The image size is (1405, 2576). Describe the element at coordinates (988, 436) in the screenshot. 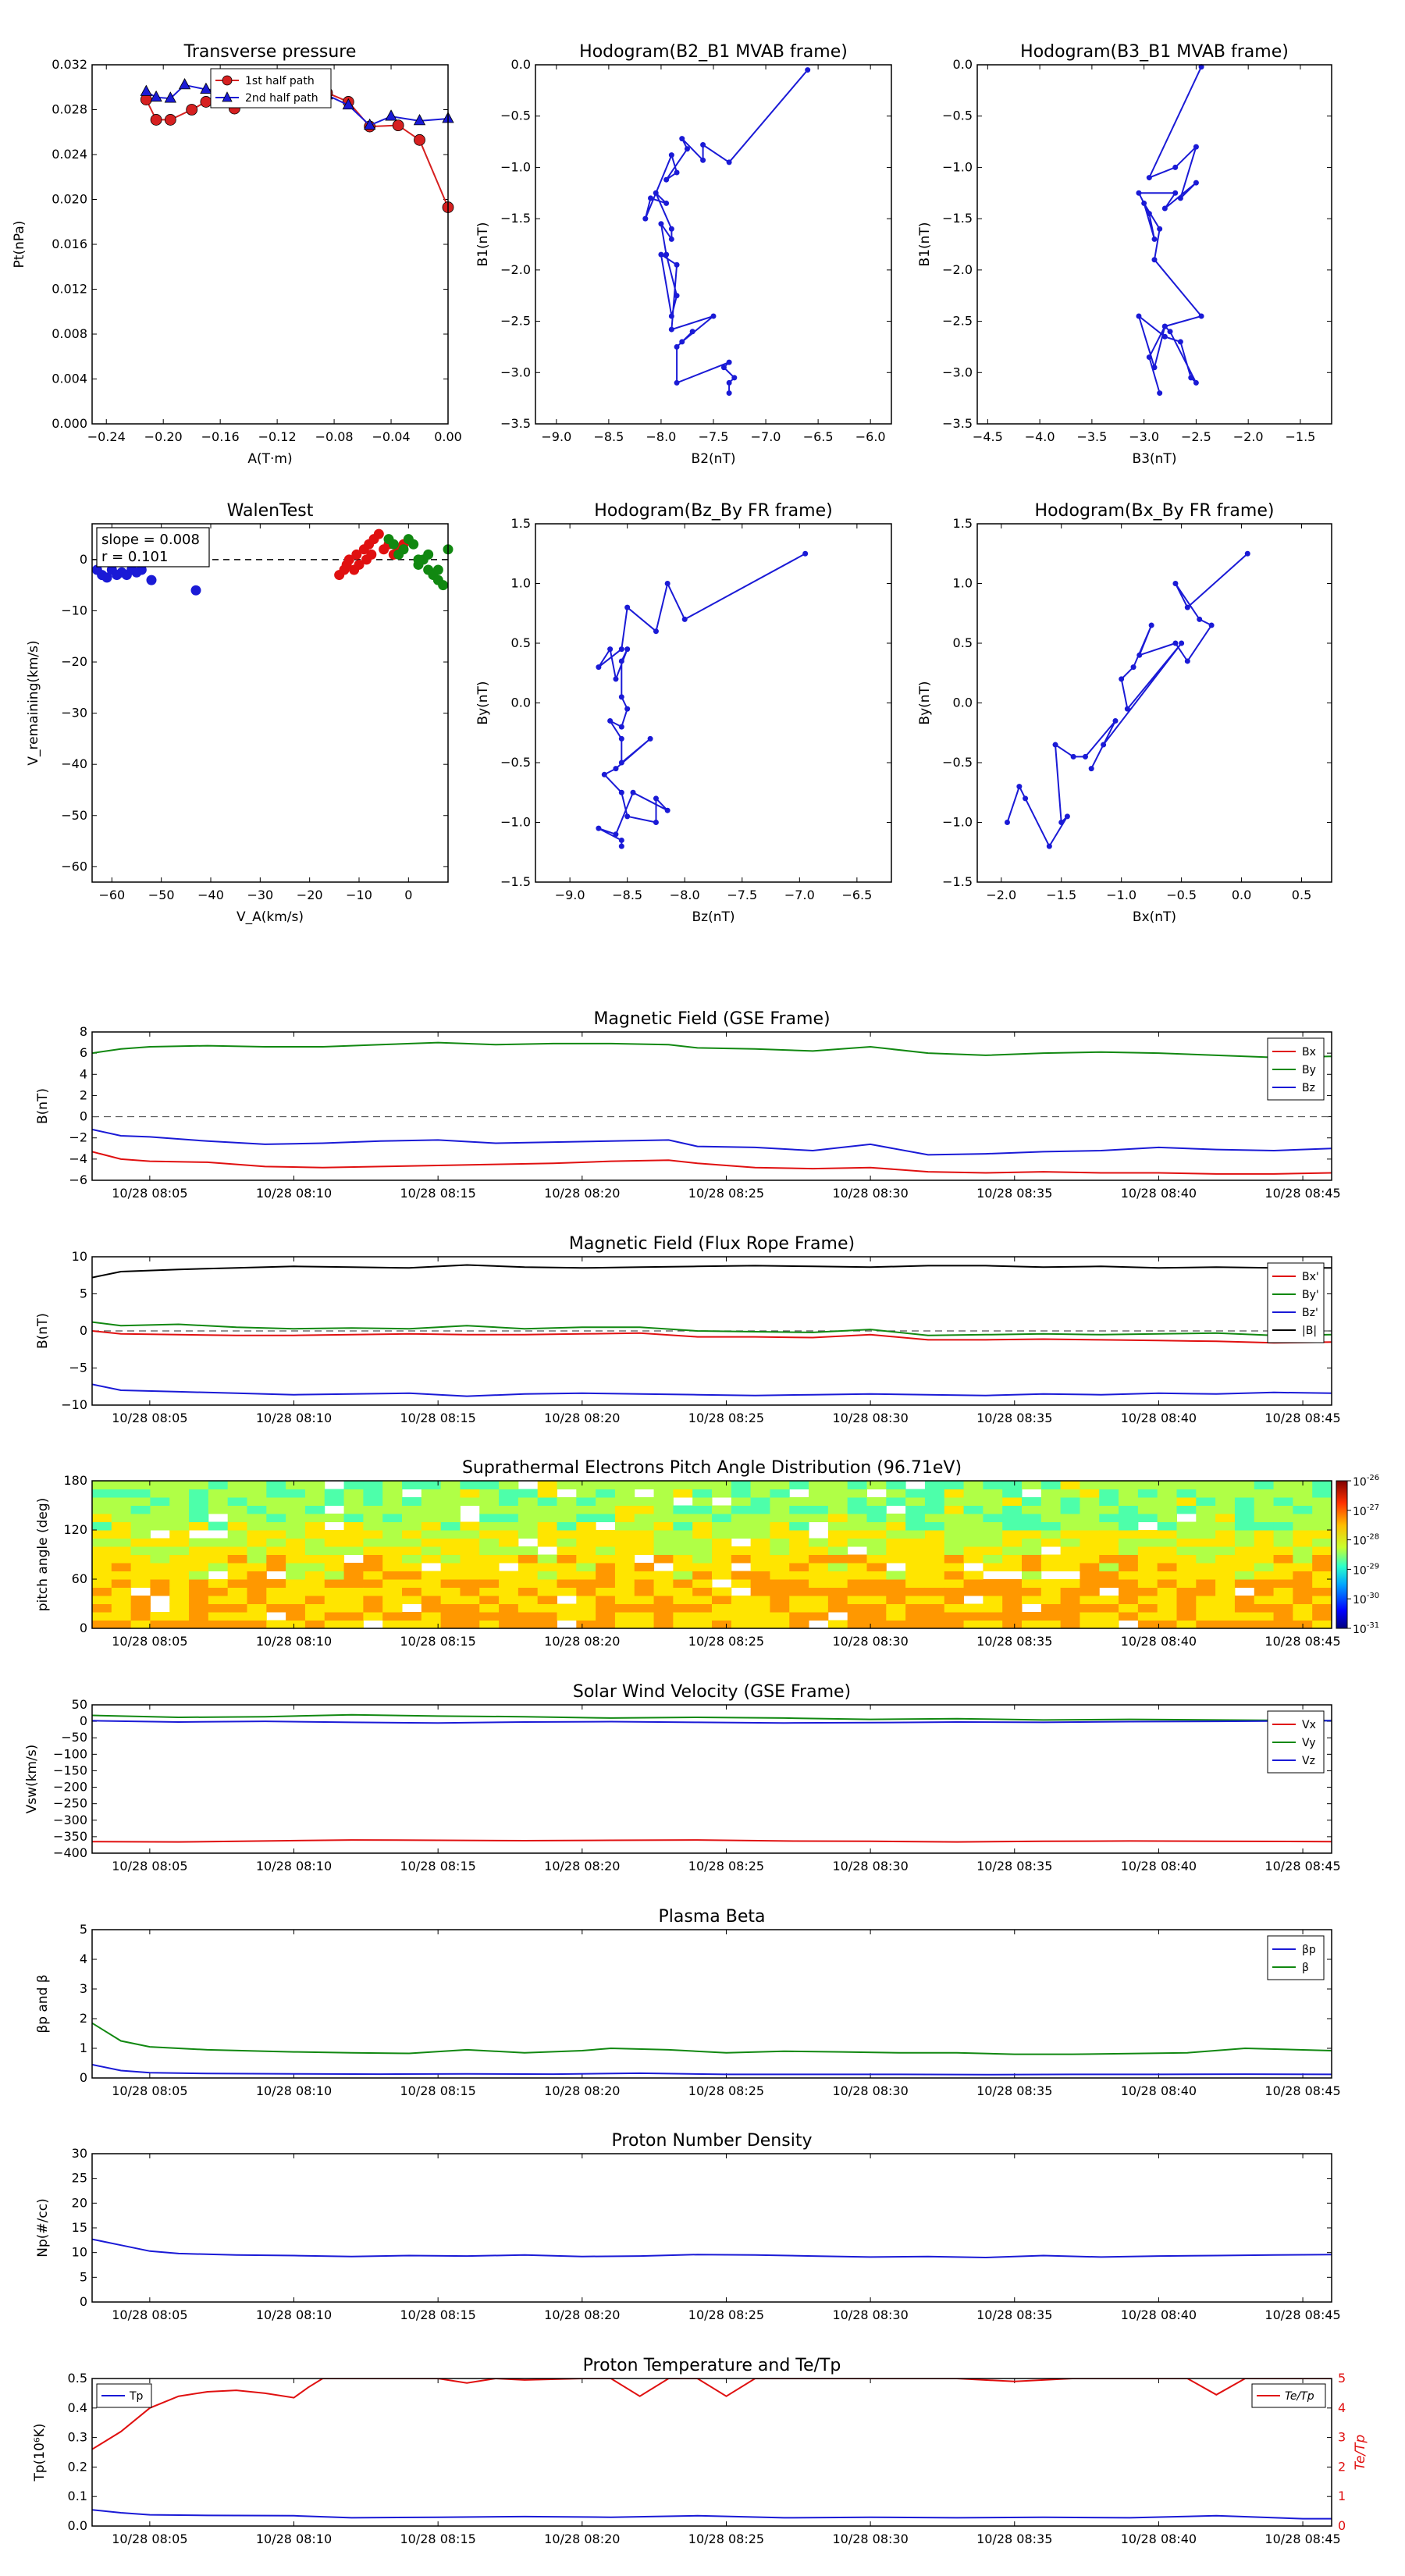

I see `x-tick-label: −4.5` at that location.